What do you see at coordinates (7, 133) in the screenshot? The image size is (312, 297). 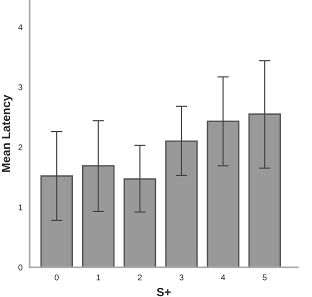 I see `y-axis-title: Mean Latency` at bounding box center [7, 133].